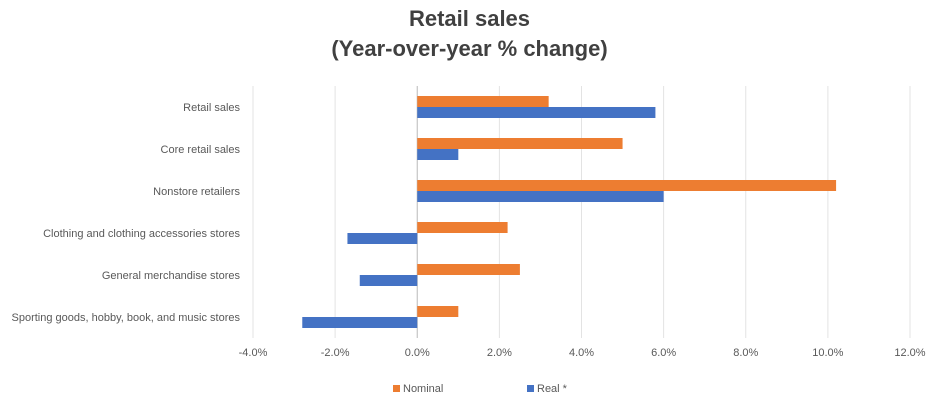 Image resolution: width=939 pixels, height=406 pixels. I want to click on x-tick-label: 2.0%, so click(499, 353).